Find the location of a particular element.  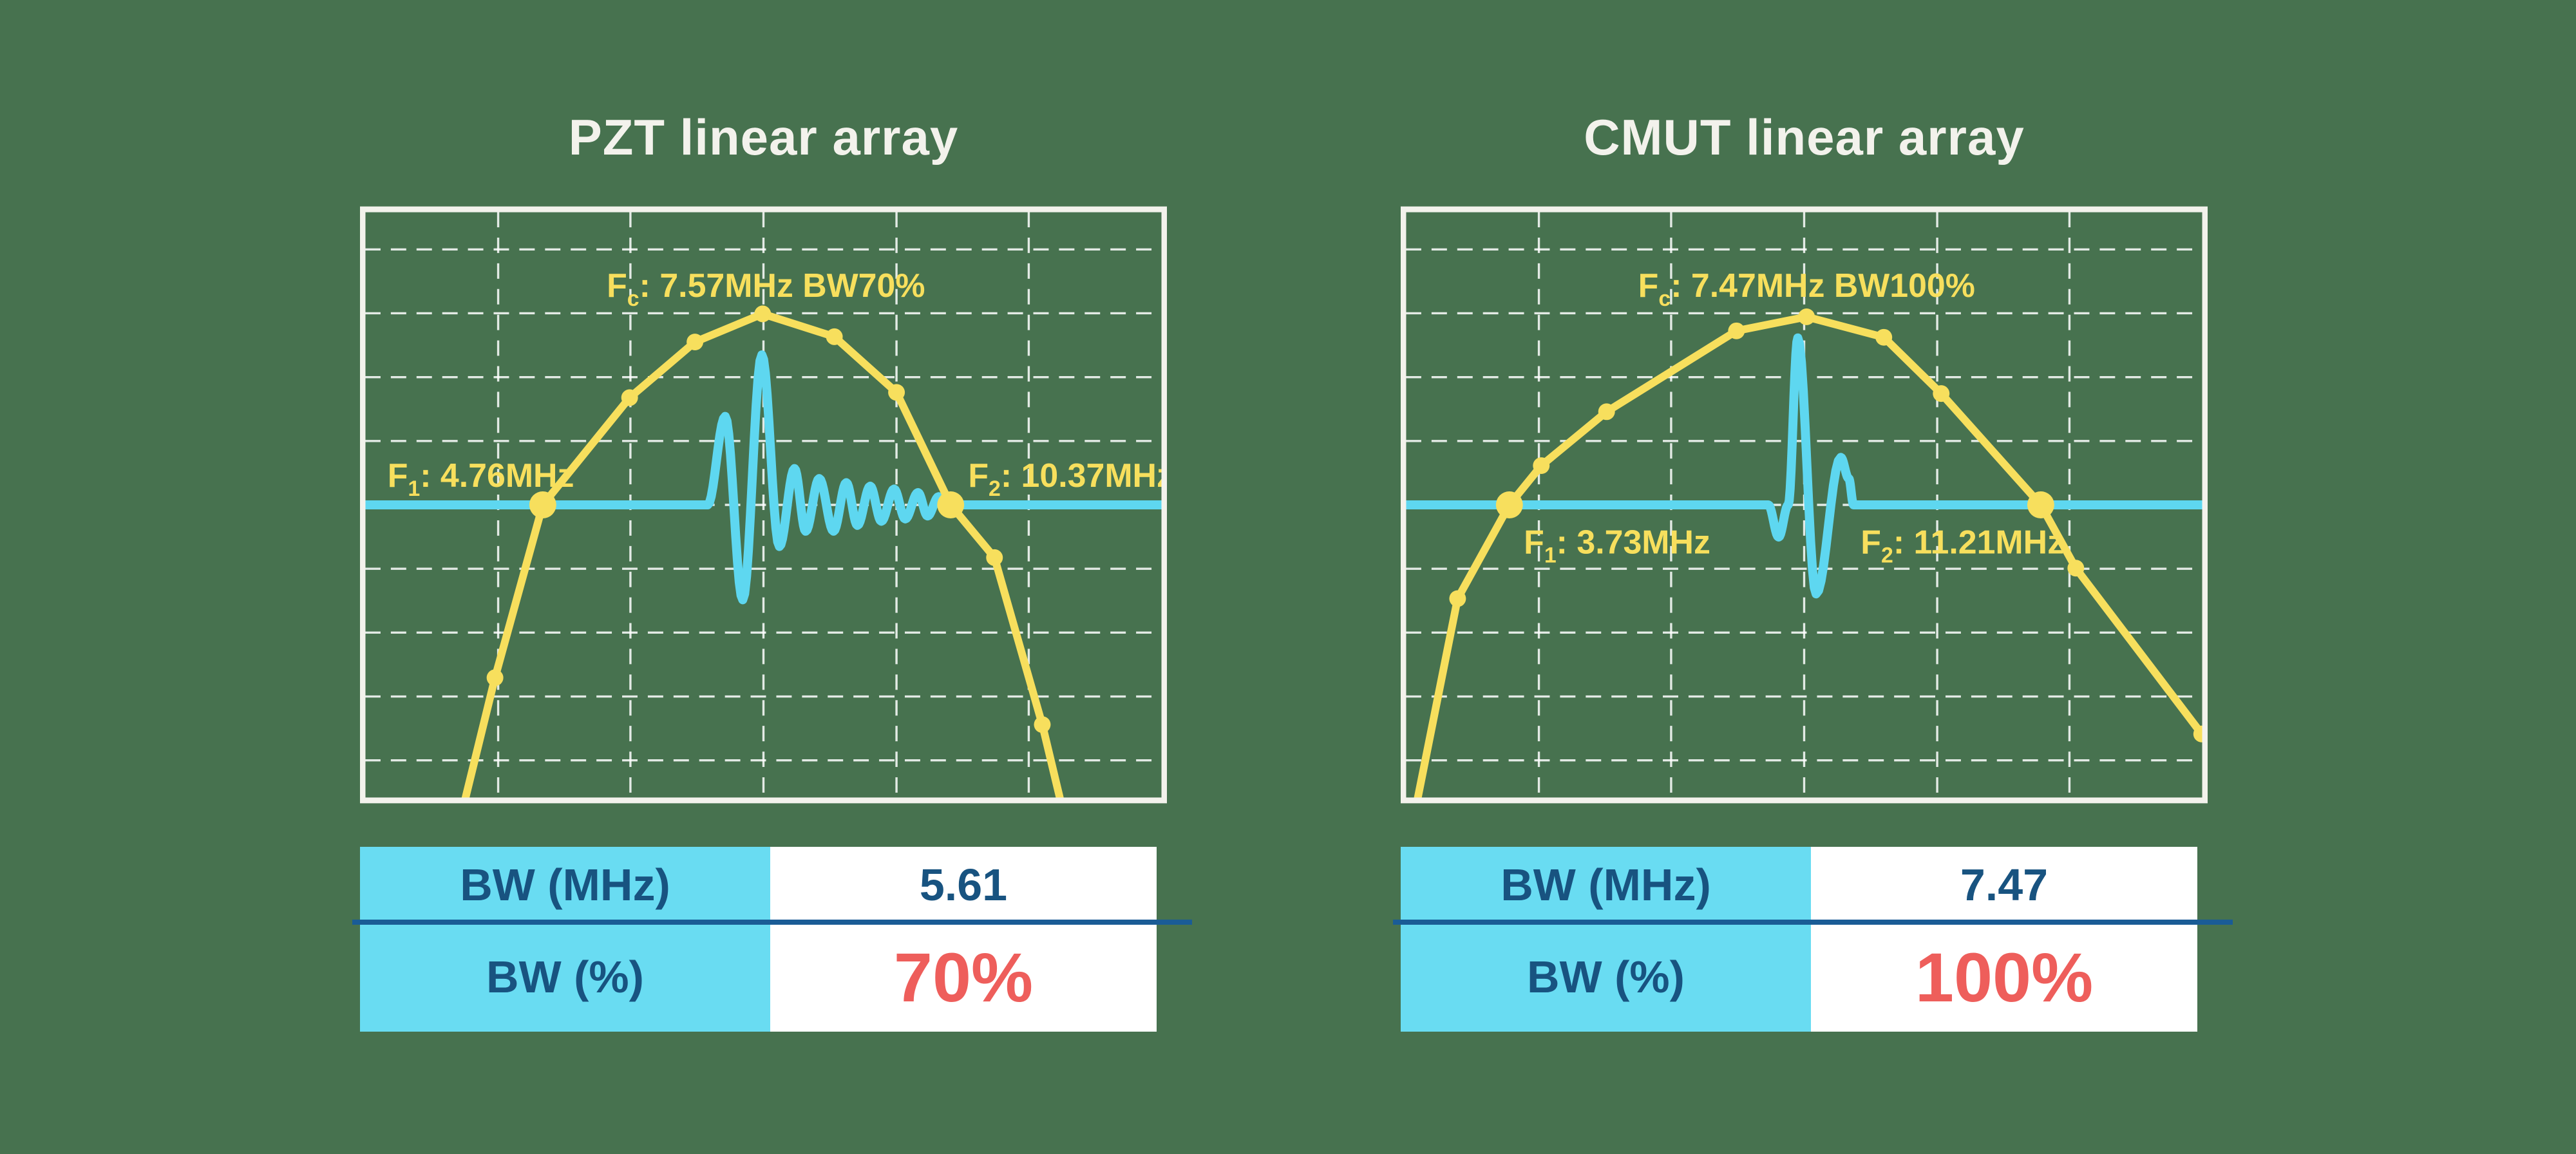

bw-mhz-value-cell: 7.47 is located at coordinates (2004, 884).